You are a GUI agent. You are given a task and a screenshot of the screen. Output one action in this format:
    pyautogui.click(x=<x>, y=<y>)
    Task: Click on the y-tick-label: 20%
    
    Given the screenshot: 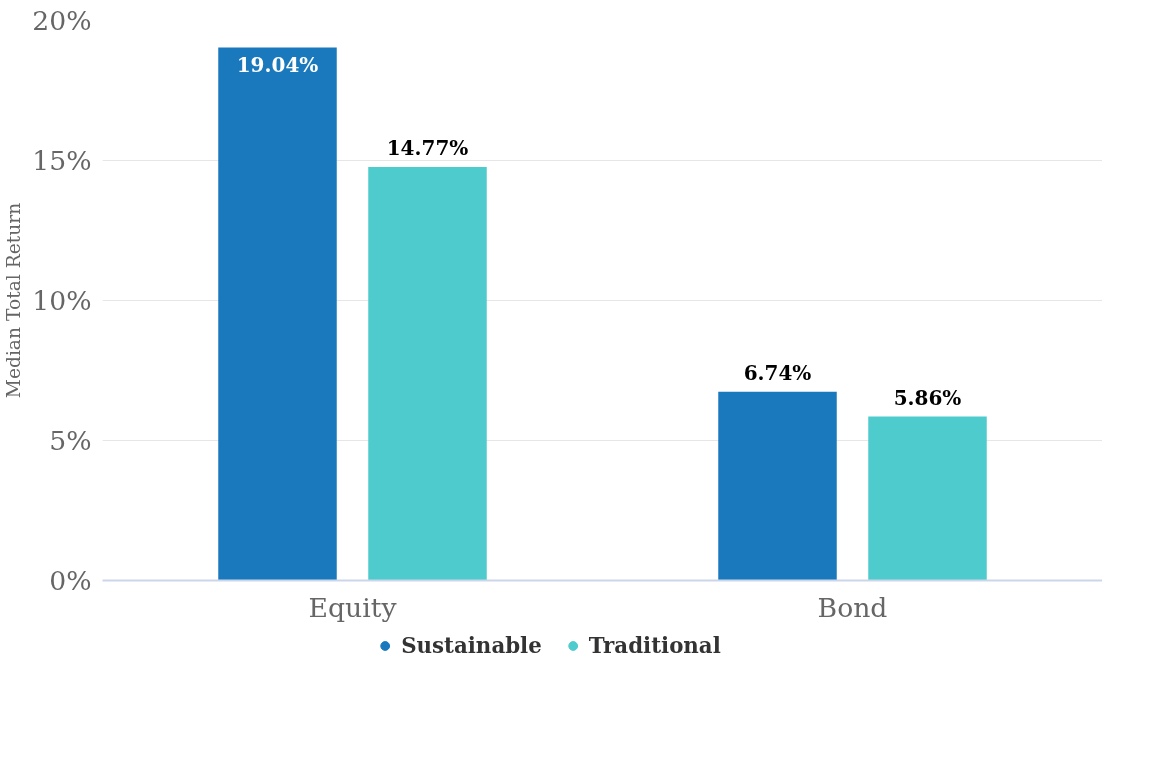 What is the action you would take?
    pyautogui.click(x=62, y=20)
    